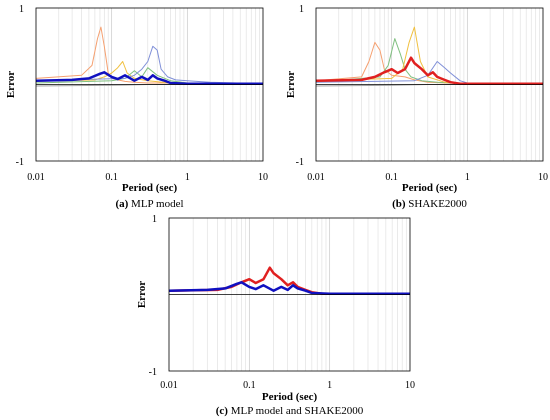  What do you see at coordinates (121, 204) in the screenshot?
I see `caption-letter: (a)` at bounding box center [121, 204].